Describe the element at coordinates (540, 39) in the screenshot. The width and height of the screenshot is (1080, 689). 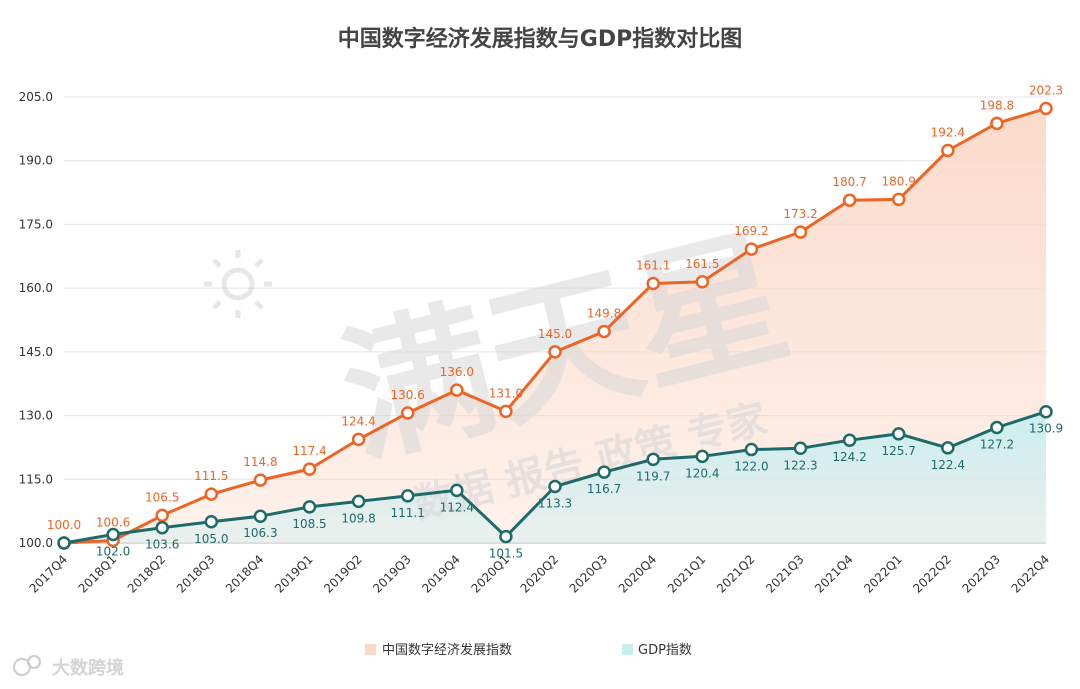
I see `chart-title: 中国数字经济发展指数与GDP指数对比图` at that location.